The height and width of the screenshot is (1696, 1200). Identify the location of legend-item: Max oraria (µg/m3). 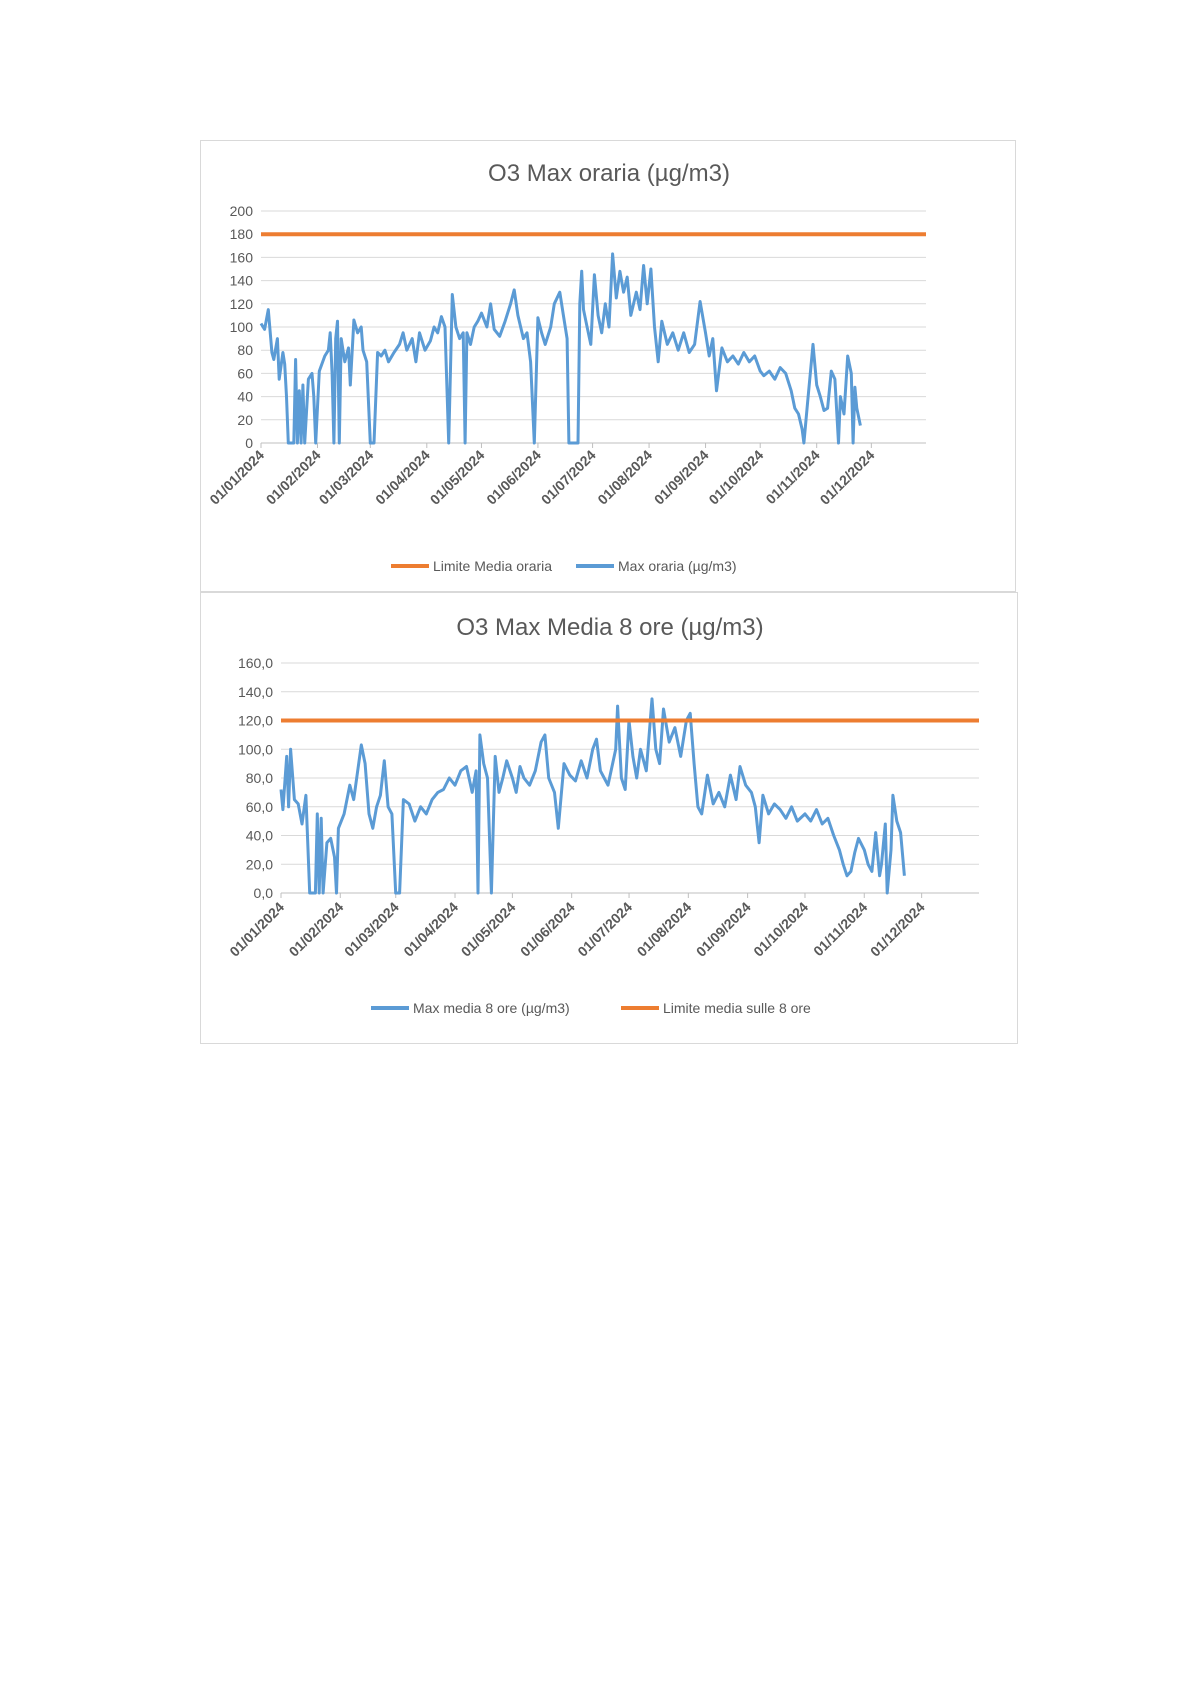
(656, 566).